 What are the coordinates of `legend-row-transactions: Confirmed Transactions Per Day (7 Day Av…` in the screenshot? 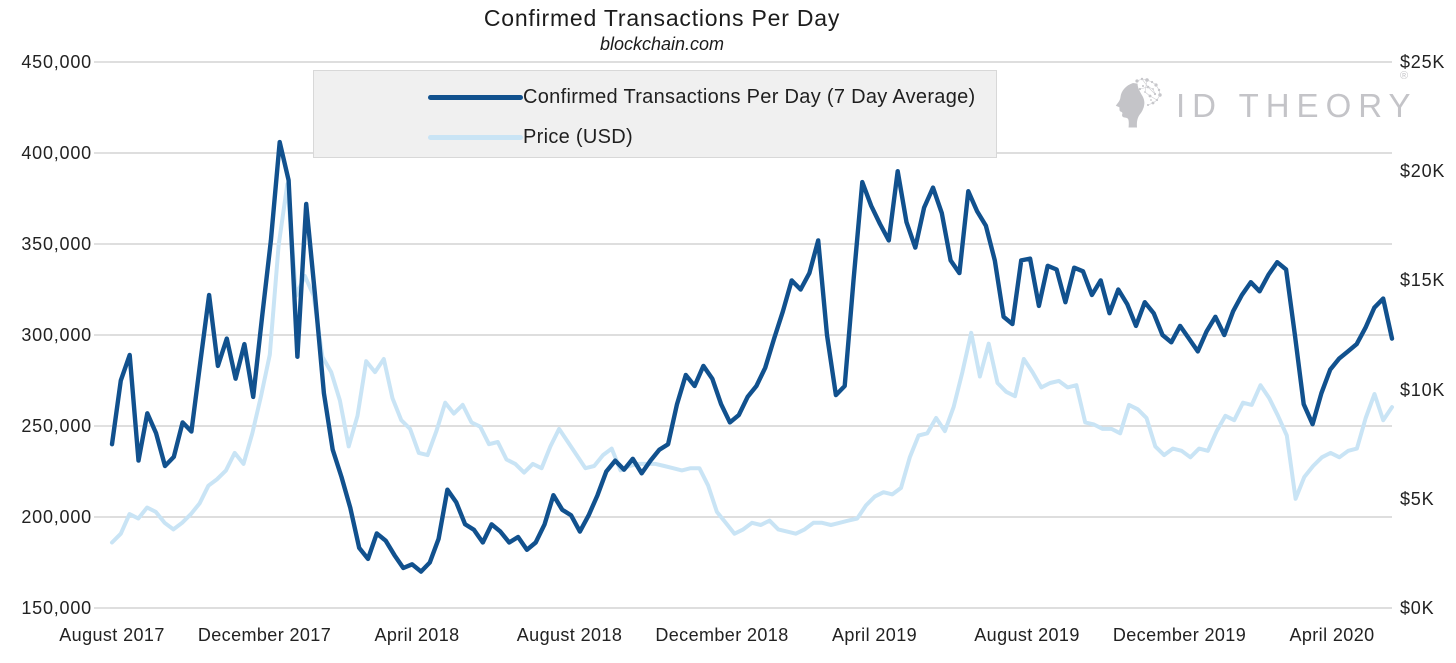 It's located at (655, 97).